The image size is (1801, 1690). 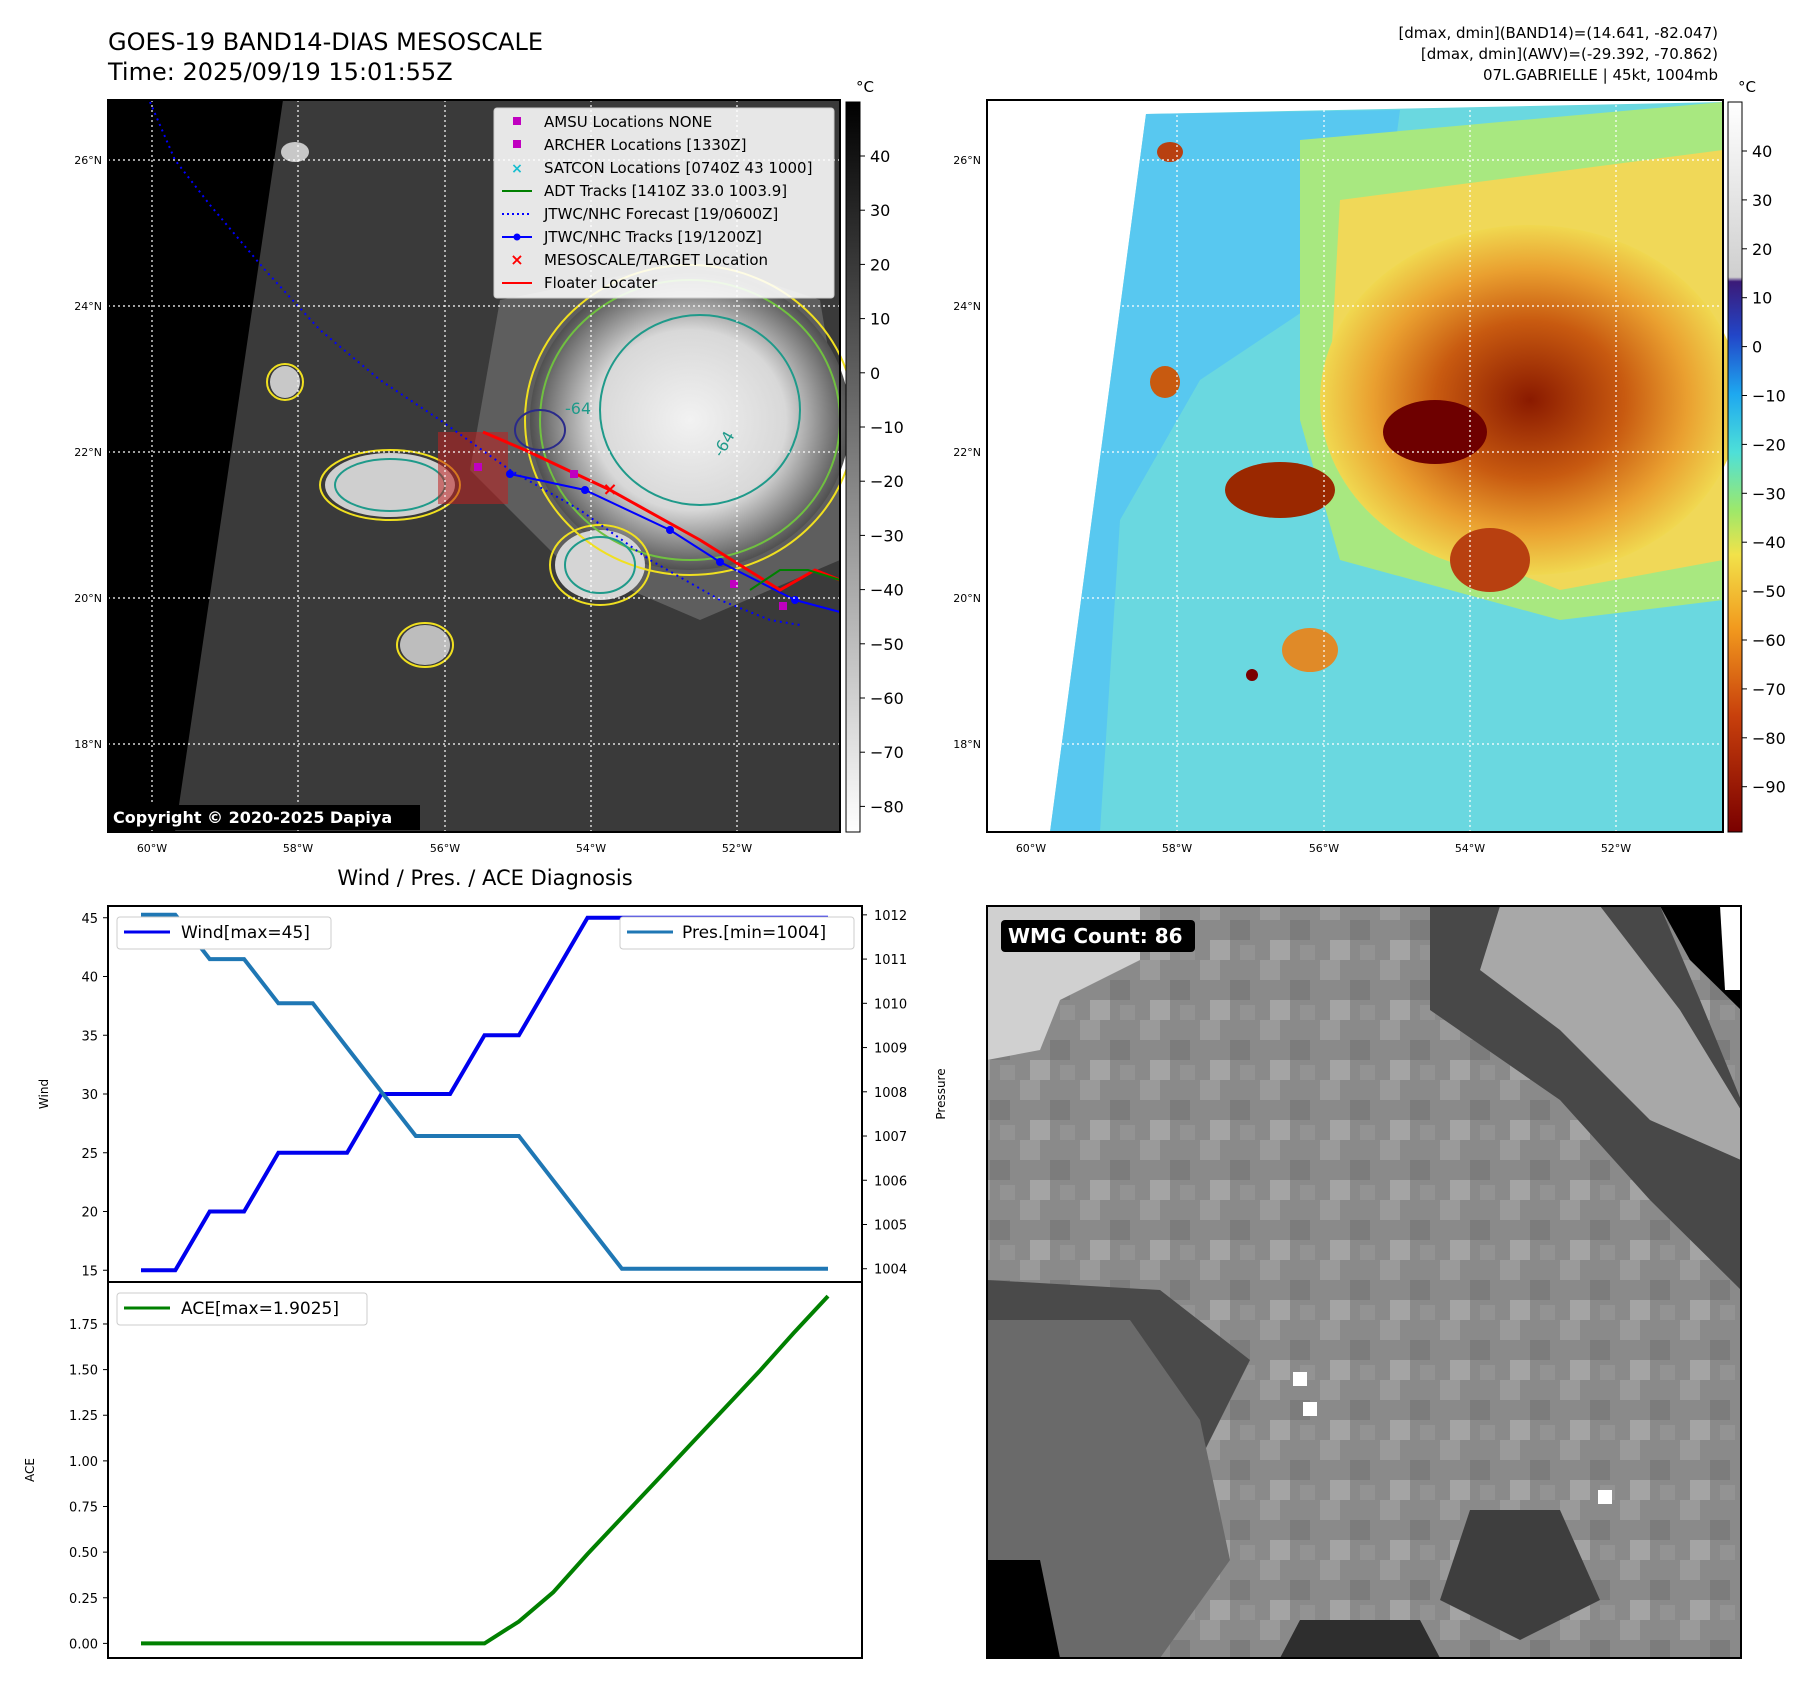 What do you see at coordinates (890, 916) in the screenshot?
I see `pressure-tick-label: 1012` at bounding box center [890, 916].